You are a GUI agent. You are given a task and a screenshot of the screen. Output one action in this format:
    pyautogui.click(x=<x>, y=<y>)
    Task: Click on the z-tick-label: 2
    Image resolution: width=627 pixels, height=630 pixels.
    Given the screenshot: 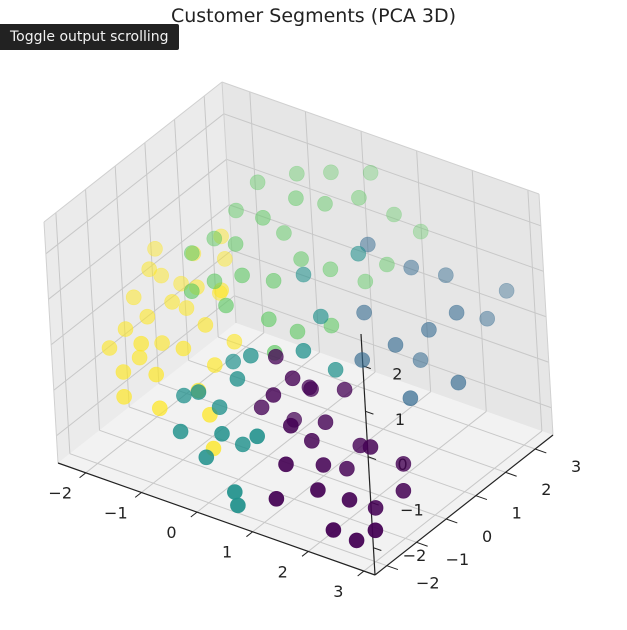 What is the action you would take?
    pyautogui.click(x=397, y=373)
    